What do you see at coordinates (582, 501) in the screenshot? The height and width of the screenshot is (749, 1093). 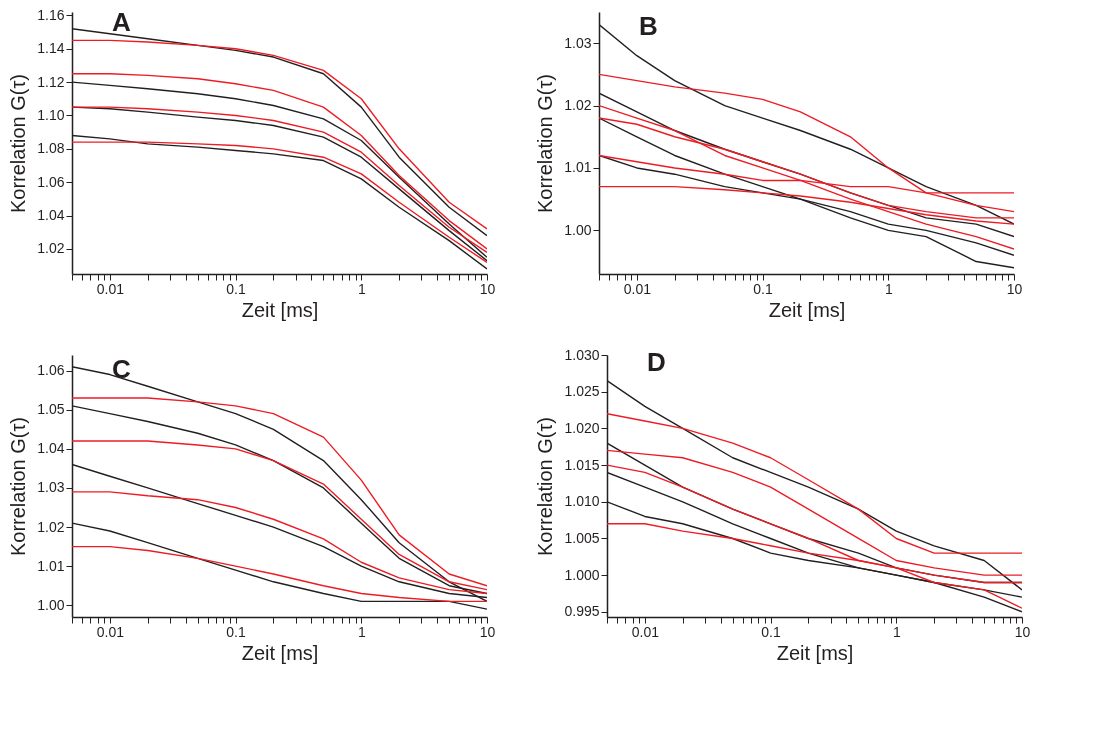 I see `y-tick-label: 1.010` at bounding box center [582, 501].